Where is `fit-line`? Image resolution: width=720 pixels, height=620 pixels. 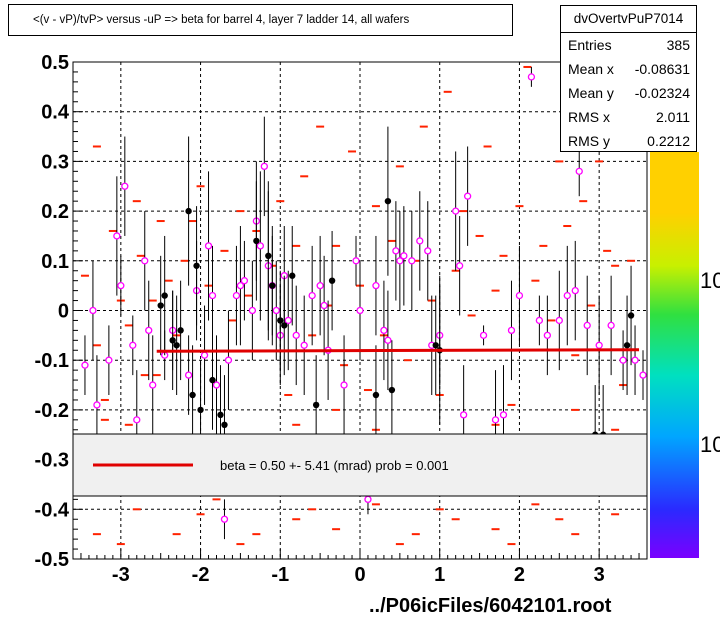 fit-line is located at coordinates (398, 350).